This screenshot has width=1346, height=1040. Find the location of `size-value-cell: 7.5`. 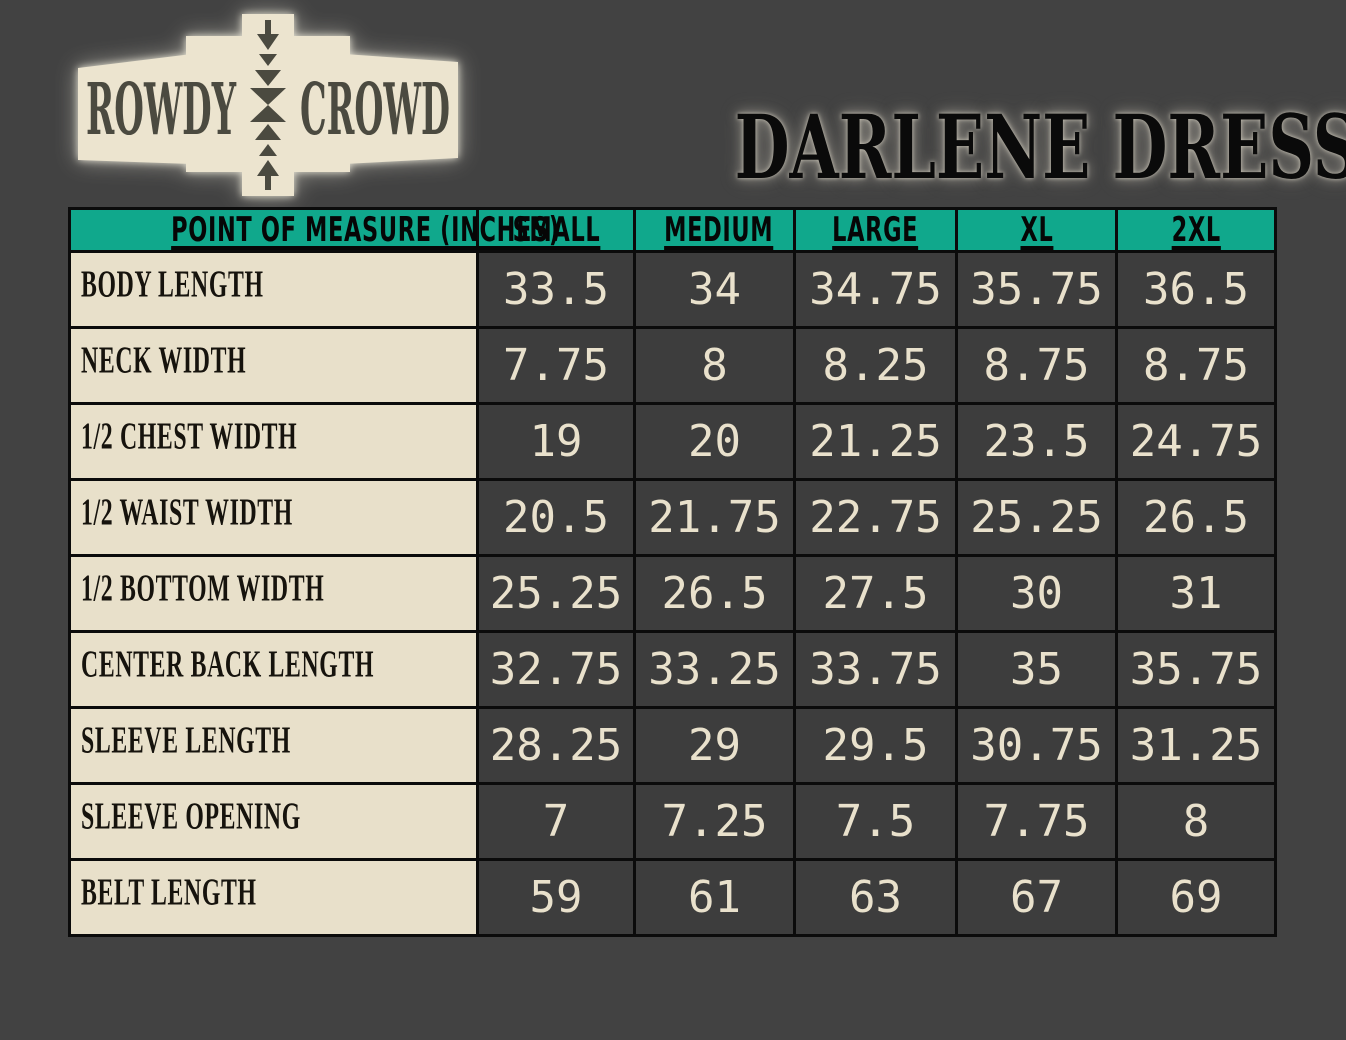

size-value-cell: 7.5 is located at coordinates (875, 821).